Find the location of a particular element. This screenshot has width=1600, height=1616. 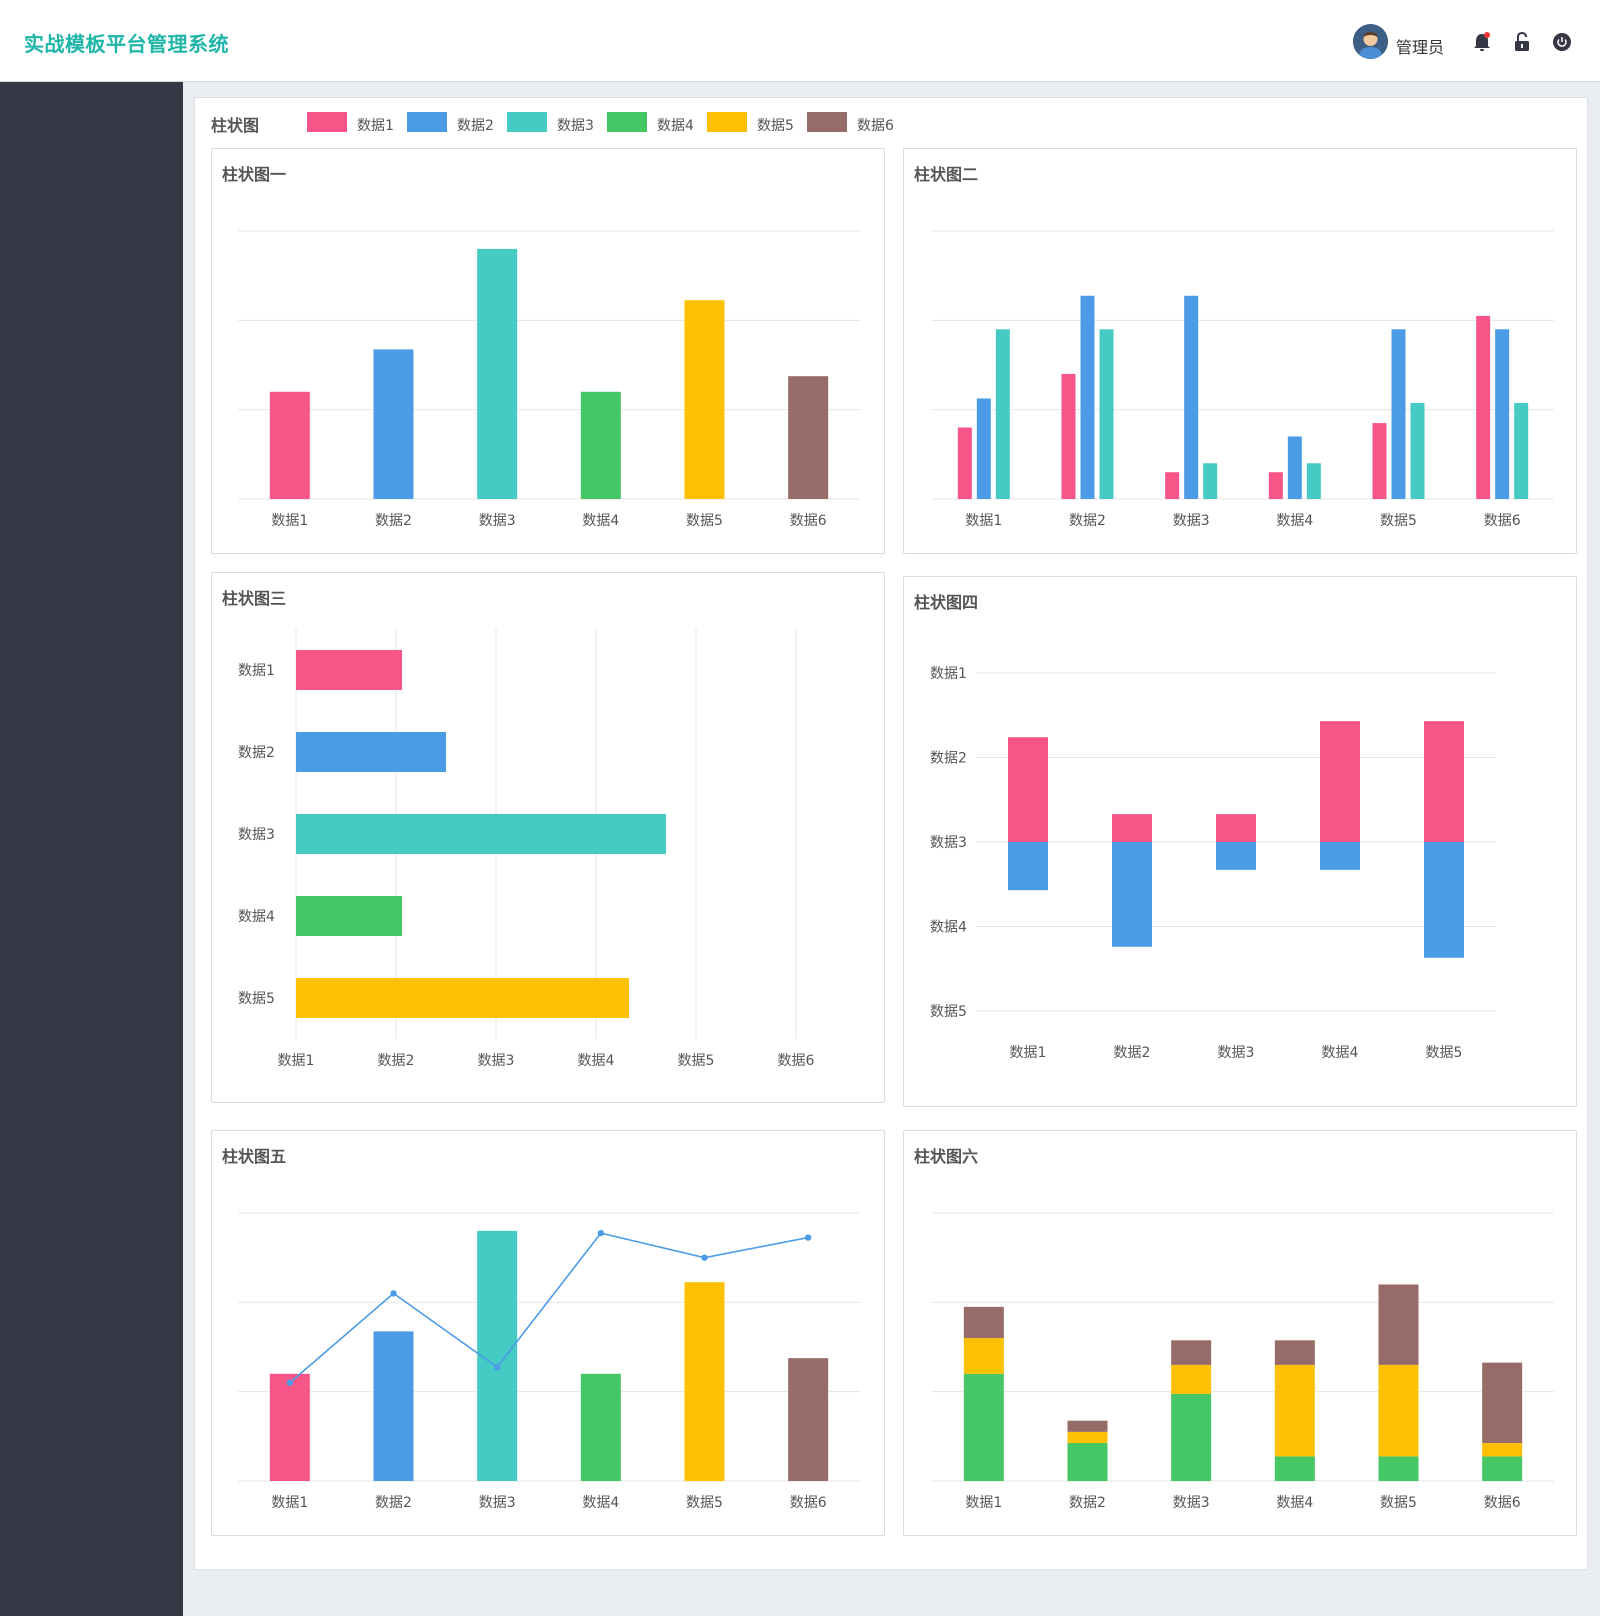

legend-label: 数据2 is located at coordinates (475, 126).